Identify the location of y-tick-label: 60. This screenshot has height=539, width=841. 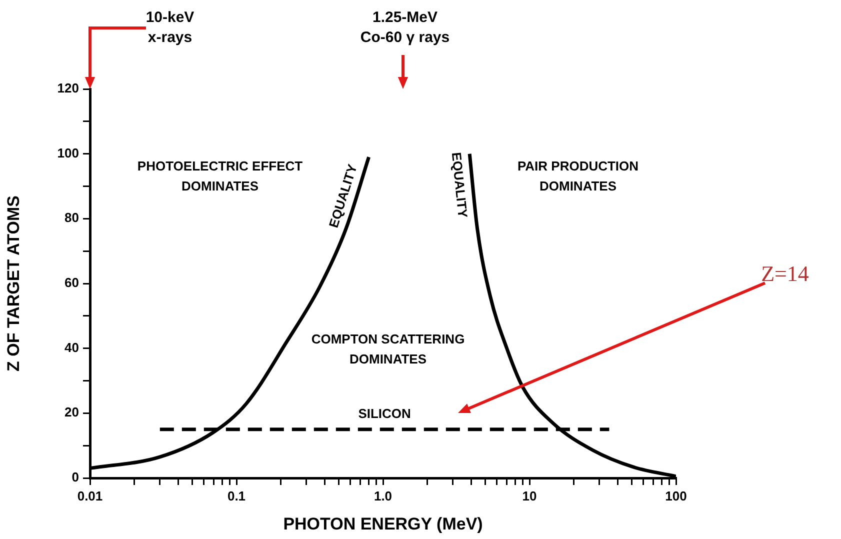
(71, 282).